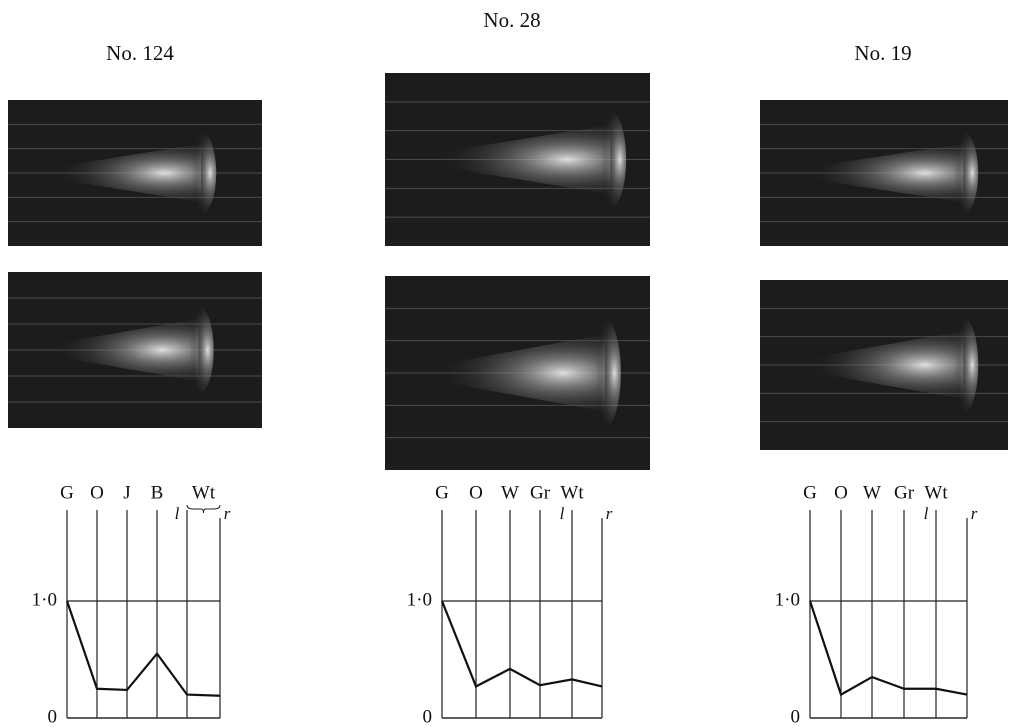 The height and width of the screenshot is (728, 1009). I want to click on panel-title: No. 19, so click(882, 53).